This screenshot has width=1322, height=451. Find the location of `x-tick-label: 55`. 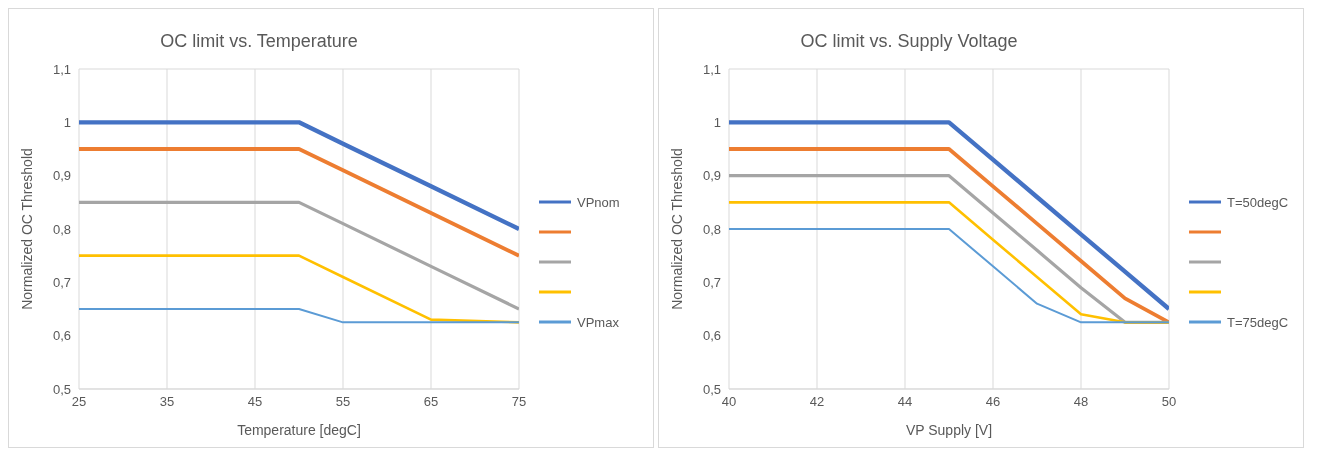

x-tick-label: 55 is located at coordinates (343, 402).